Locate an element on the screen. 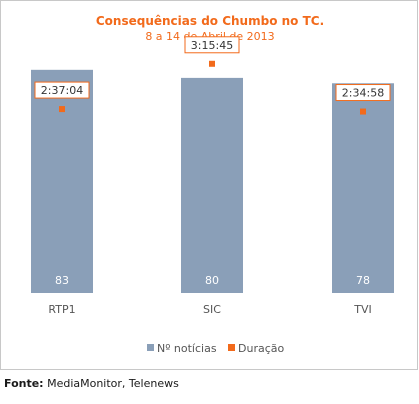  duration-label-box-sic is located at coordinates (212, 45).